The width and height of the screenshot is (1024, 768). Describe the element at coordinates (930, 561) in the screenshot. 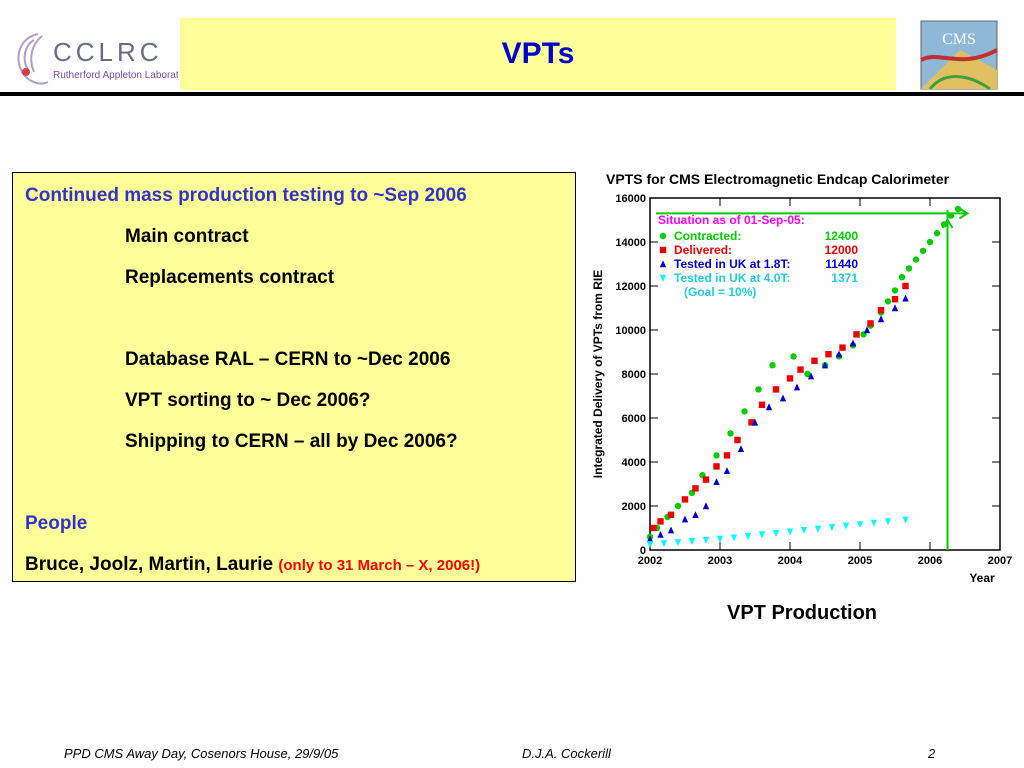

I see `chart-x-tick-label: 2006` at that location.